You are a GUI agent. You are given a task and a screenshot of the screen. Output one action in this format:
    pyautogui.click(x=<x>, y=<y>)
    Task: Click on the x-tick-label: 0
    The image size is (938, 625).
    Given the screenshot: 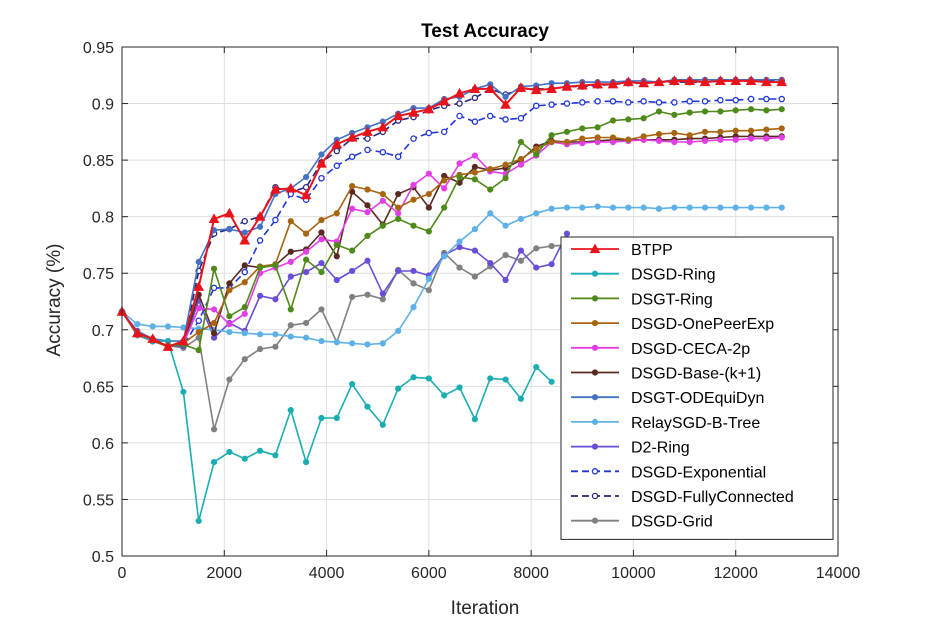 What is the action you would take?
    pyautogui.click(x=122, y=573)
    